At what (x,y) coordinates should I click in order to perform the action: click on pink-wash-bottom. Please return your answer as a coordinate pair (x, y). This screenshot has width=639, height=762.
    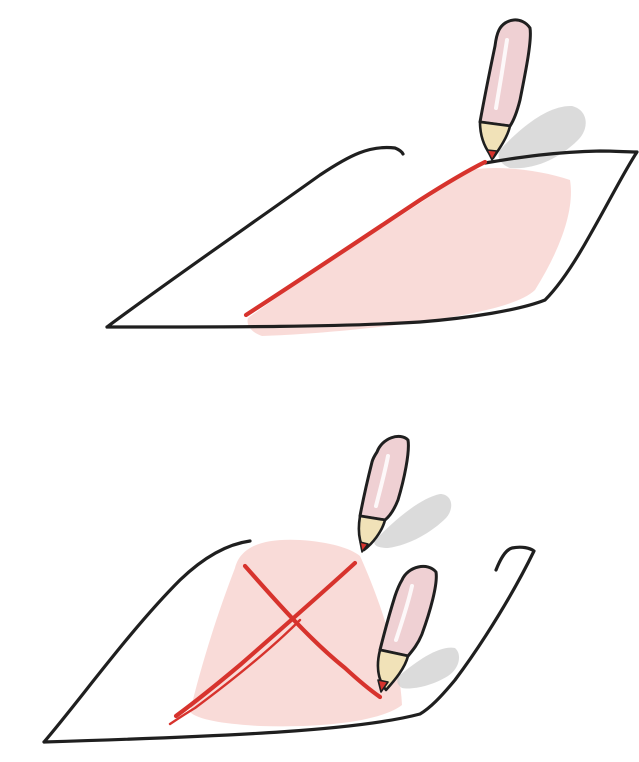
    Looking at the image, I should click on (296, 633).